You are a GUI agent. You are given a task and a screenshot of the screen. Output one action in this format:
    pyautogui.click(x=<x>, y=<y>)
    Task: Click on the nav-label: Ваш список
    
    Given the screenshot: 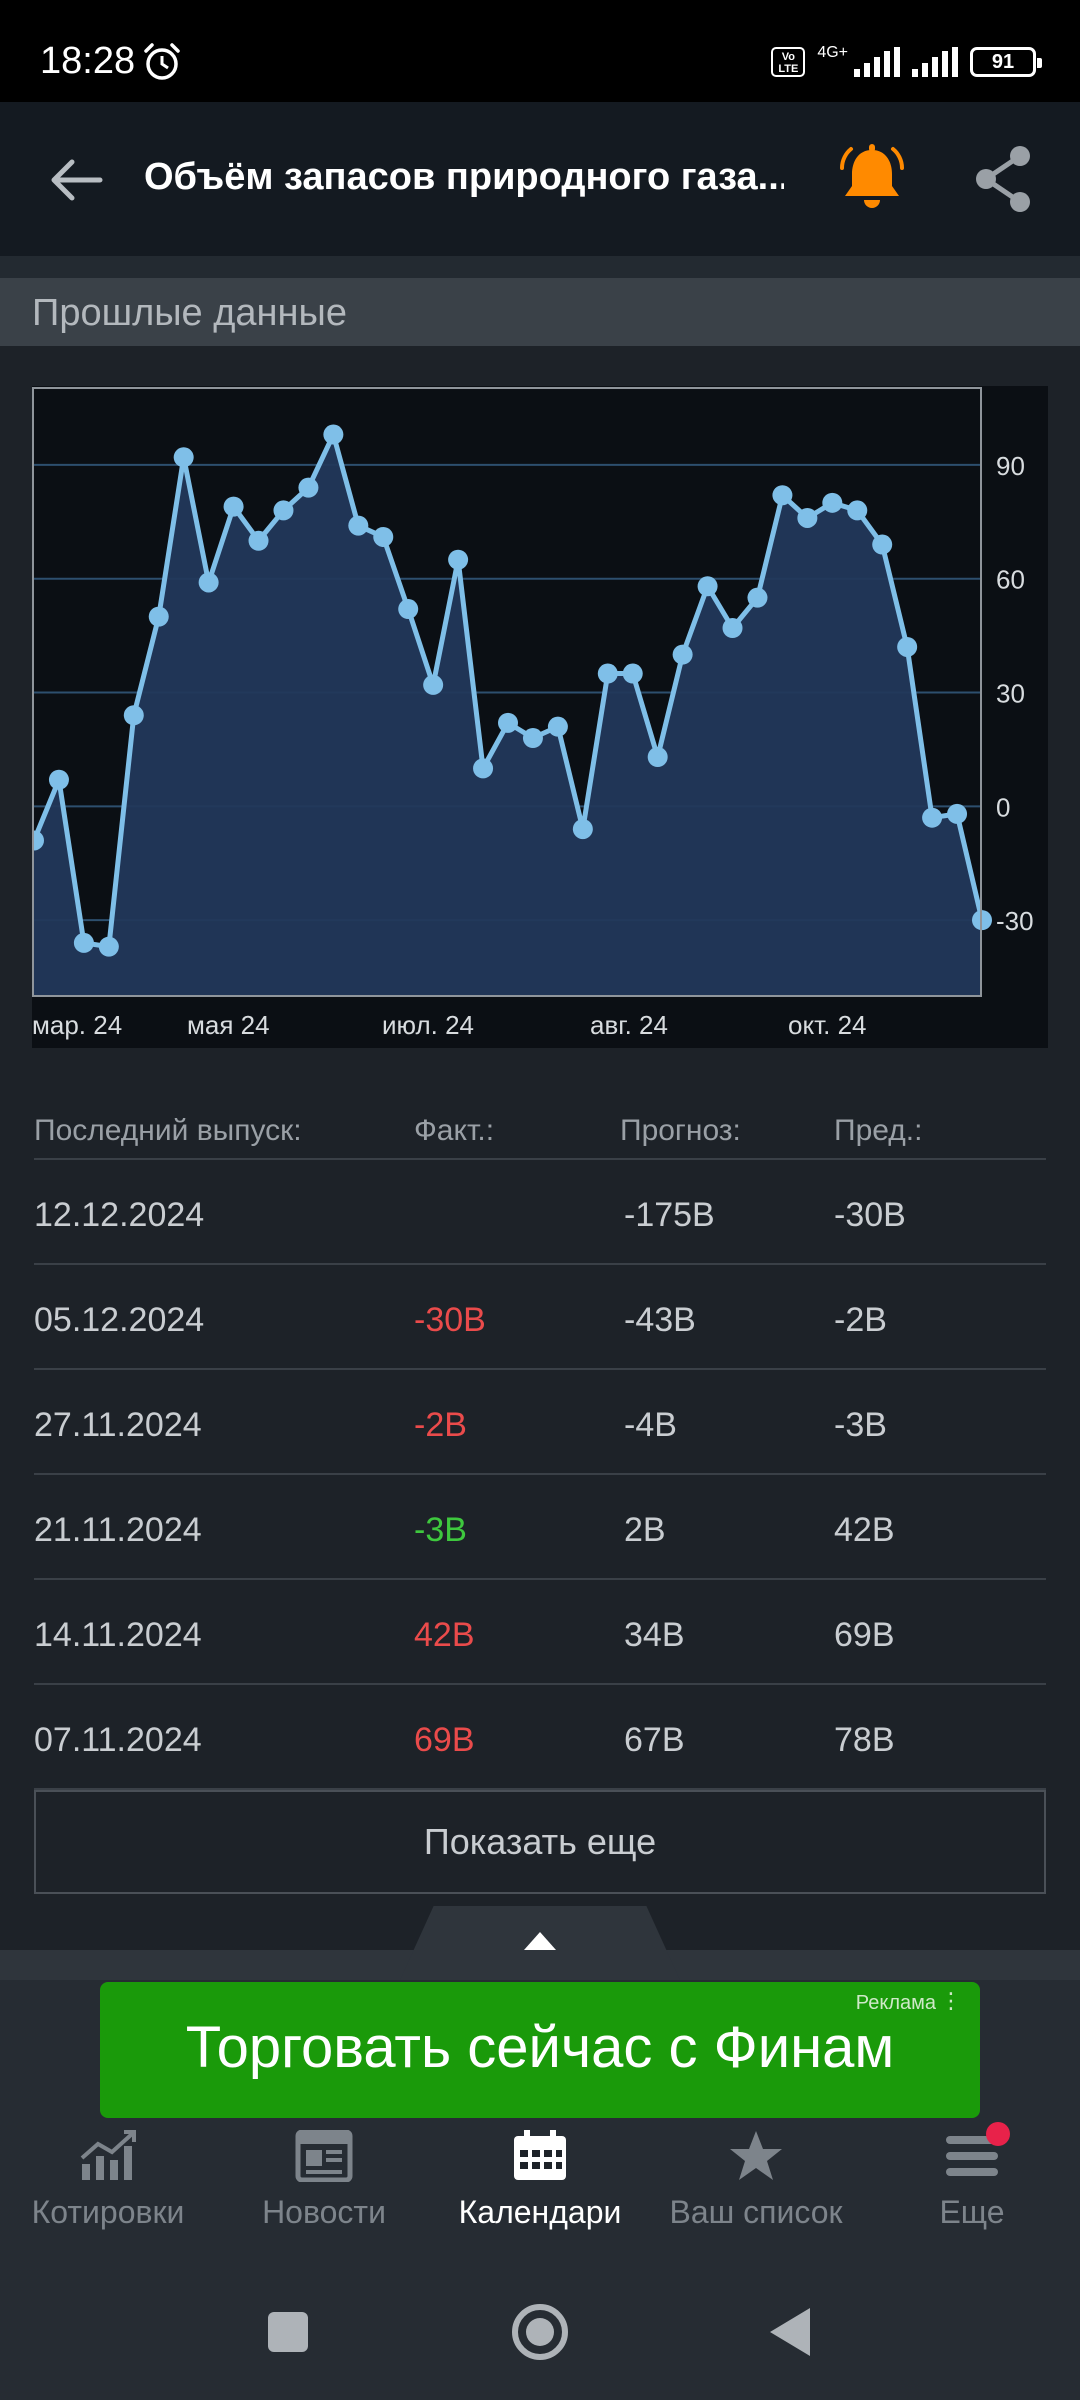 What is the action you would take?
    pyautogui.click(x=756, y=2212)
    